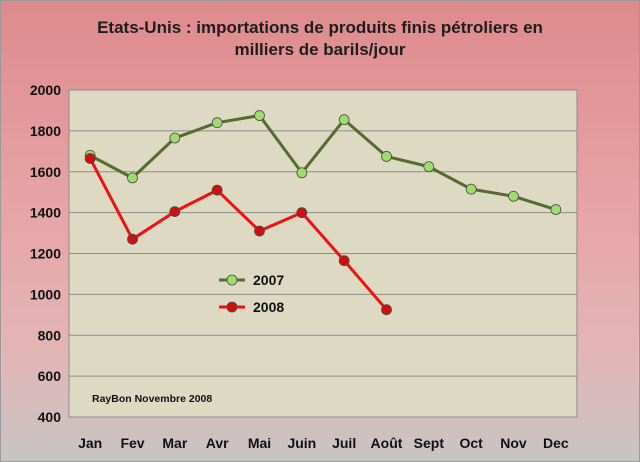 The image size is (640, 462). I want to click on point-2007-Nov, so click(513, 196).